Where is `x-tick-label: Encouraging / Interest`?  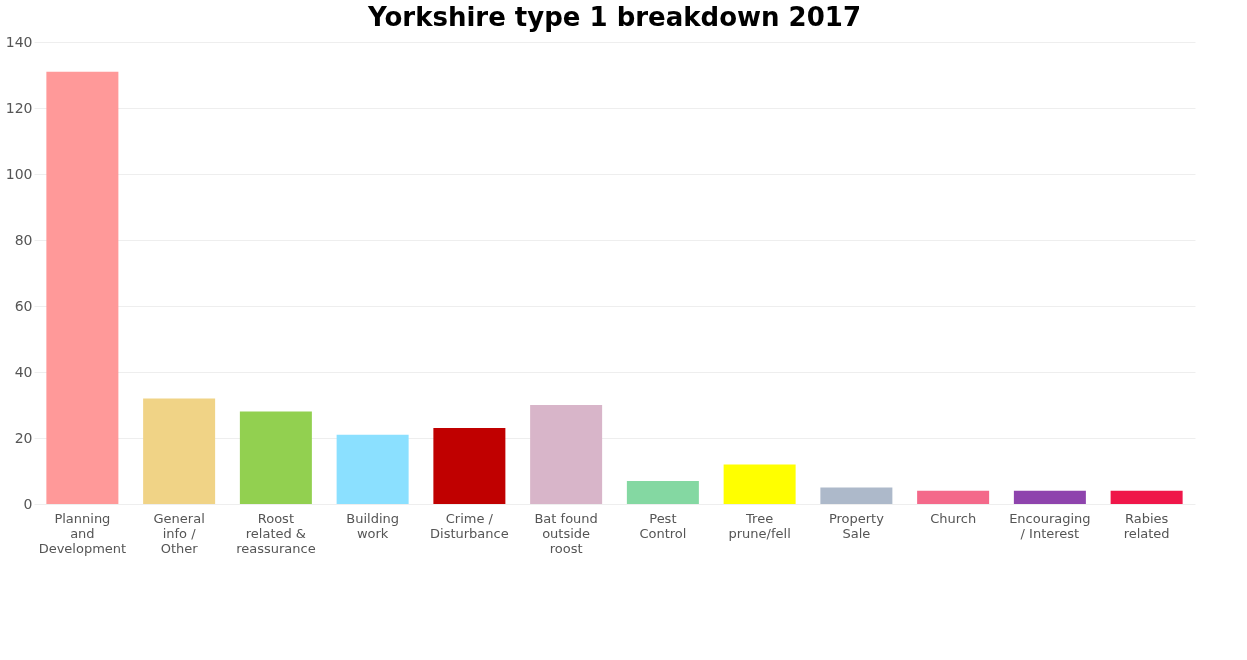
x-tick-label: Encouraging / Interest is located at coordinates (1050, 525).